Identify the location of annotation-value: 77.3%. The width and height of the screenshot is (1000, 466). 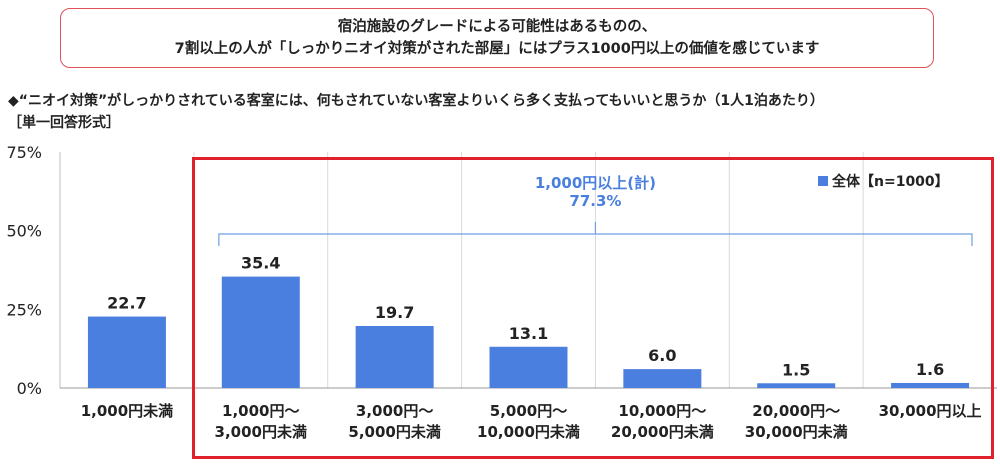
(595, 201).